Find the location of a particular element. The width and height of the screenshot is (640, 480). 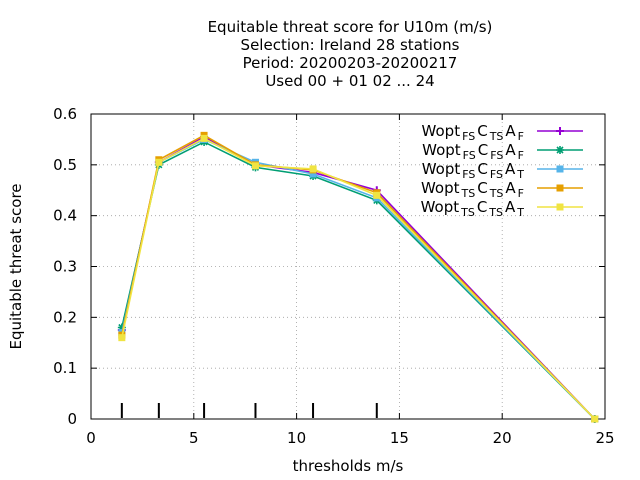

legend-entry: Wopt FS C FS A F is located at coordinates (502, 151).